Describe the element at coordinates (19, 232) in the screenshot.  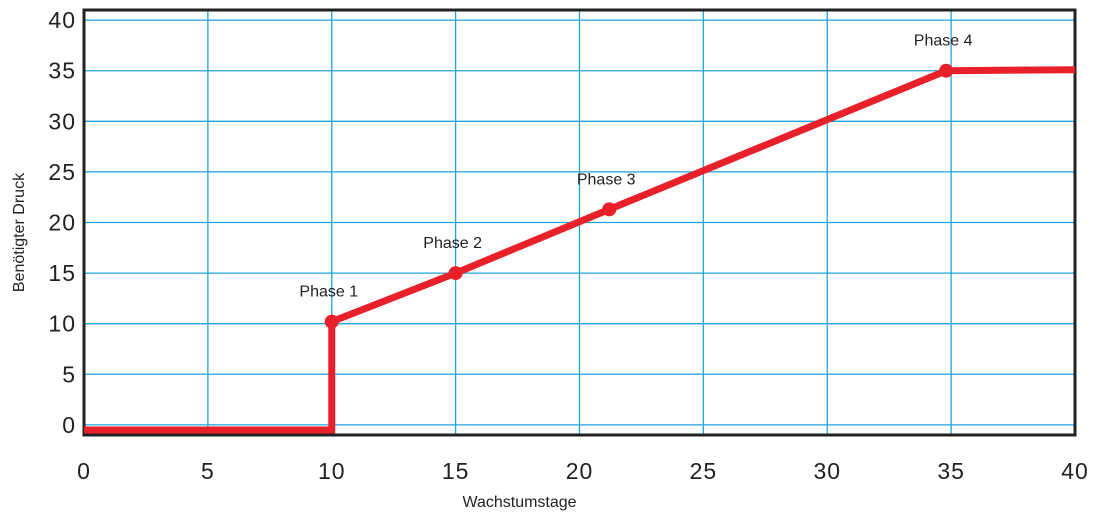
I see `y-axis-title: Benötigter Druck` at that location.